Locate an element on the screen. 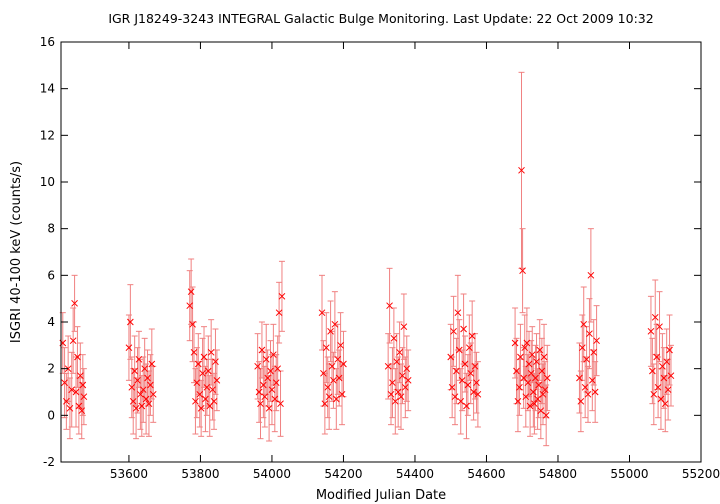  x-tick-label: 53600 is located at coordinates (129, 474).